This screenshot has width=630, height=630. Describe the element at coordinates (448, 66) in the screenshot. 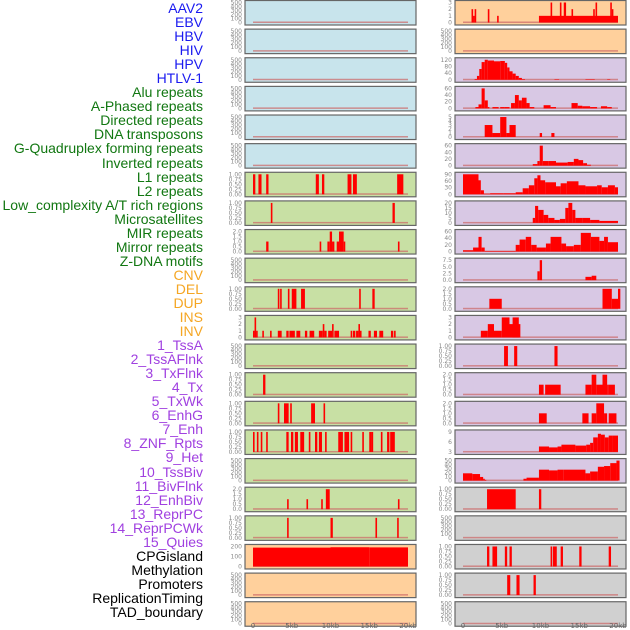

I see `y-tick-label: 80` at that location.